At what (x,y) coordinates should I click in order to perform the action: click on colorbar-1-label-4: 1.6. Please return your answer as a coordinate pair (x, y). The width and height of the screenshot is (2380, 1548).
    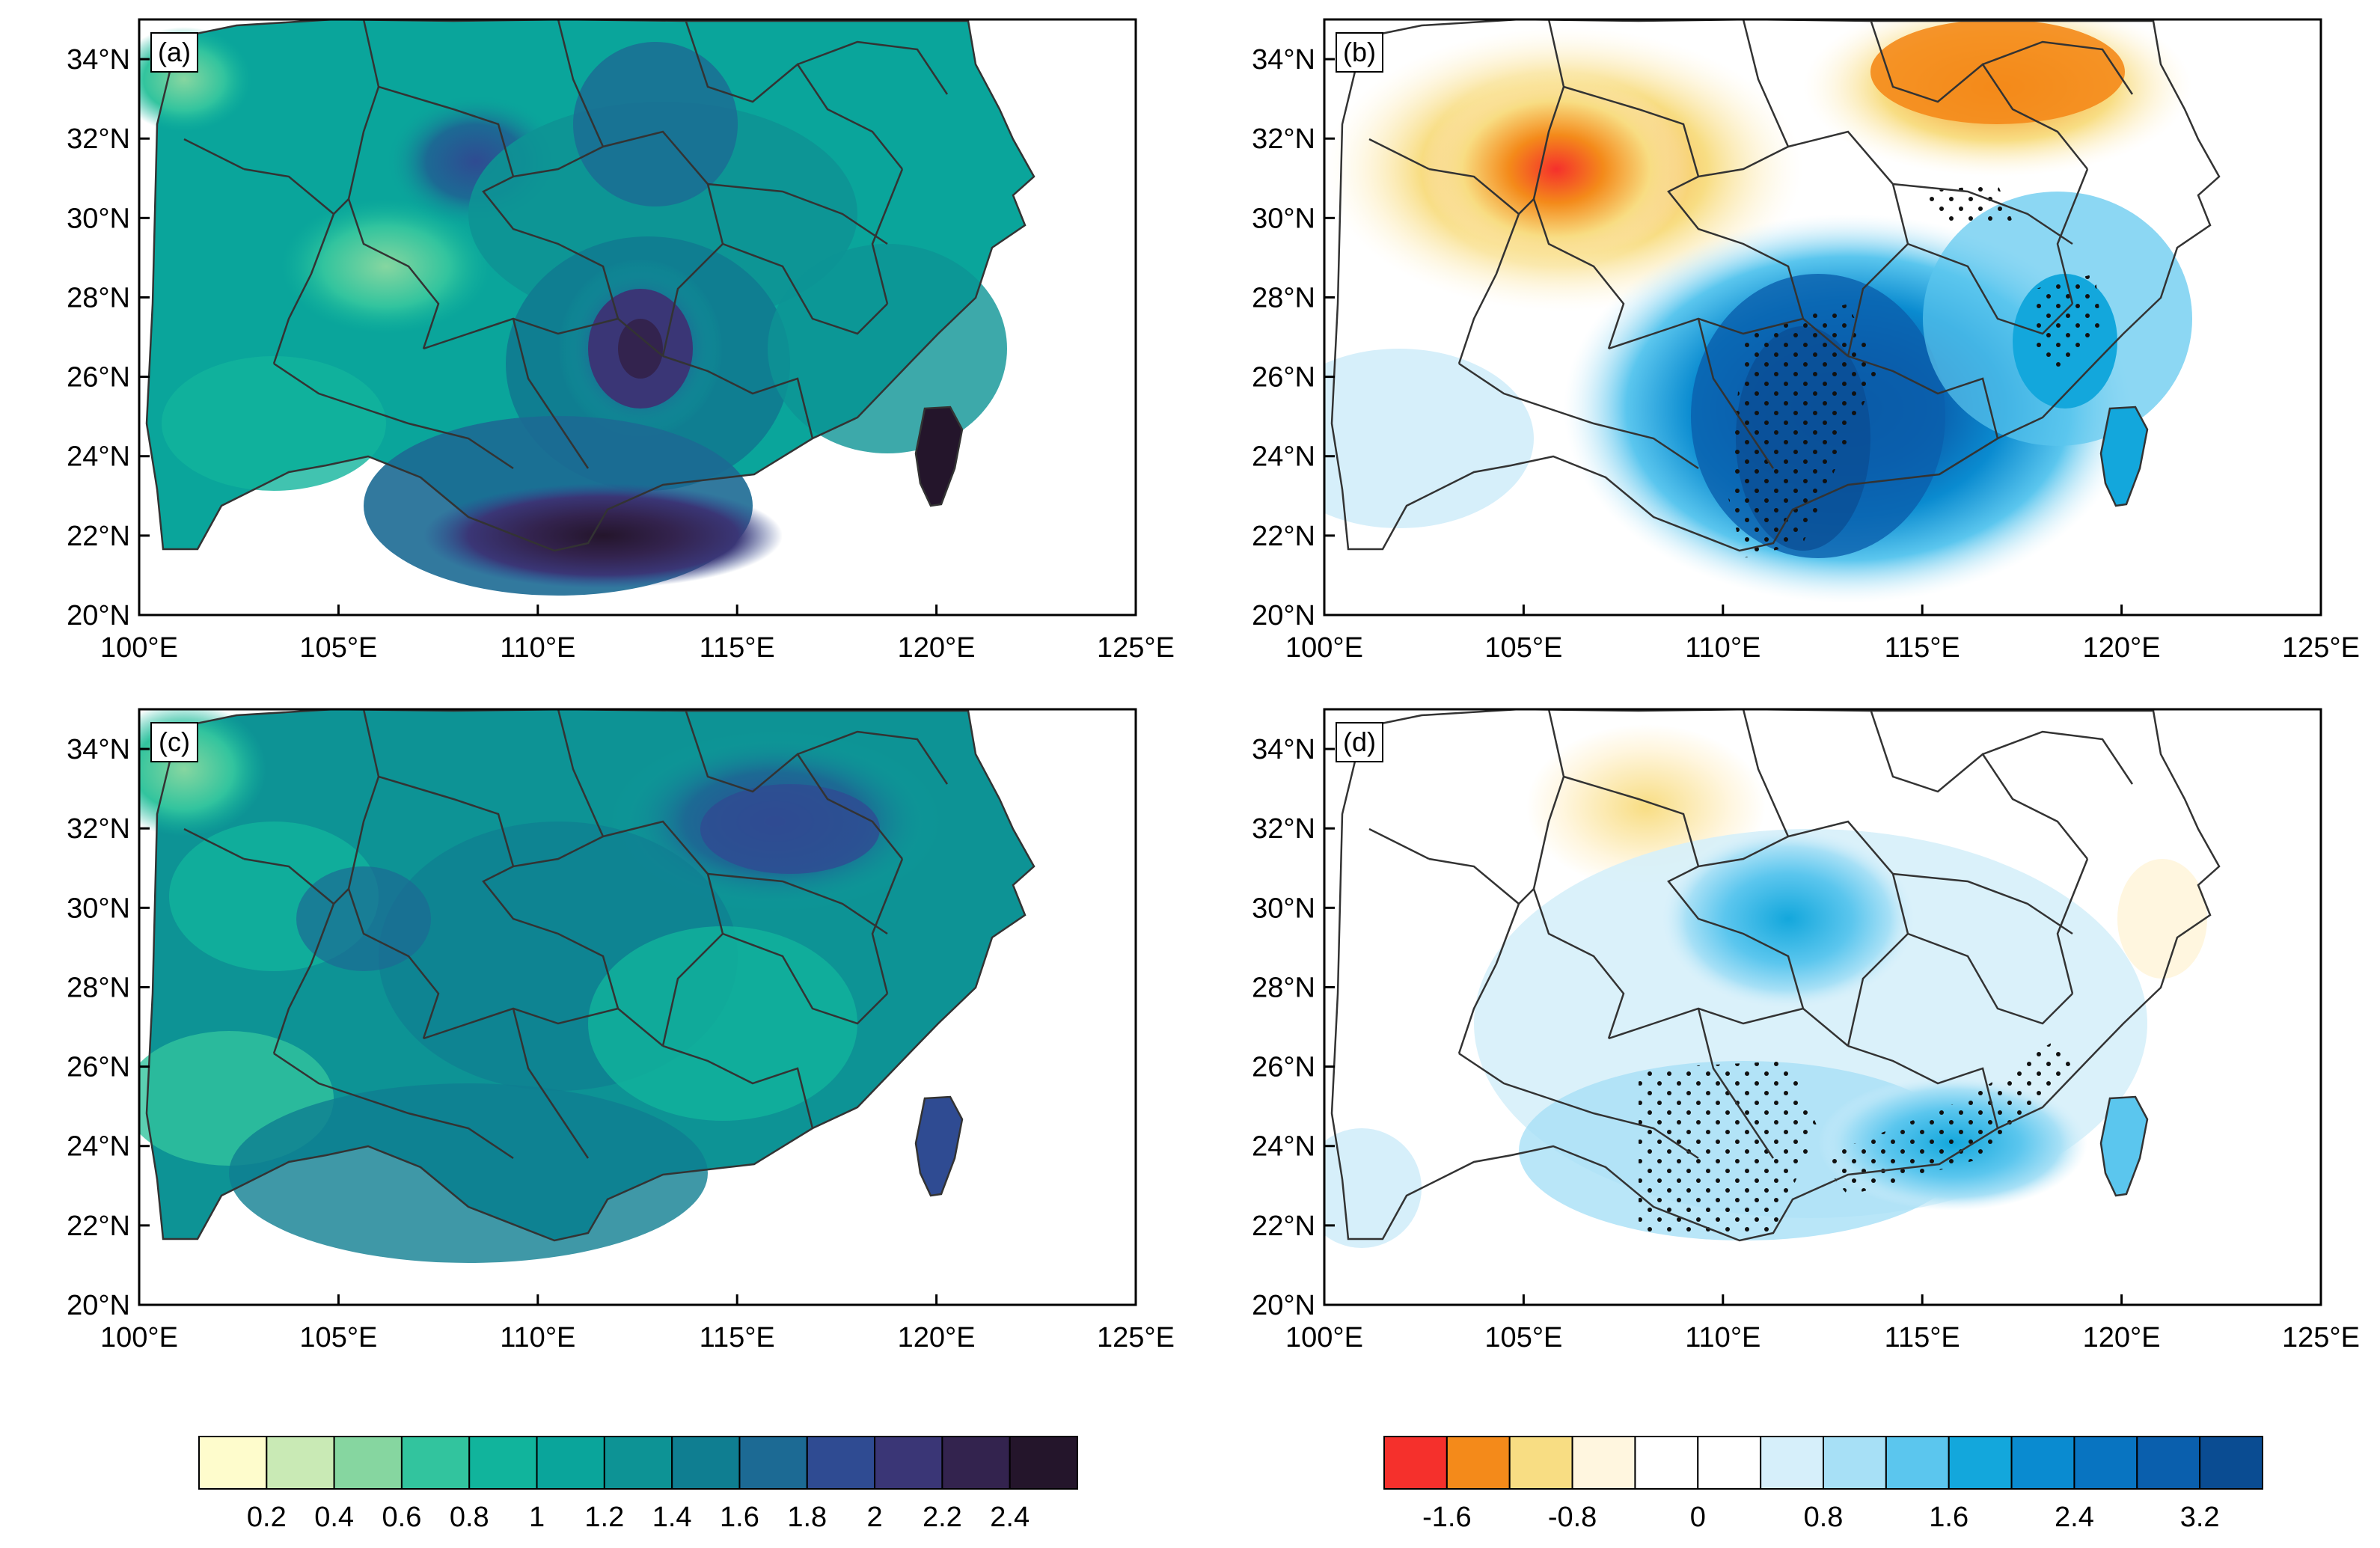
    Looking at the image, I should click on (1948, 1518).